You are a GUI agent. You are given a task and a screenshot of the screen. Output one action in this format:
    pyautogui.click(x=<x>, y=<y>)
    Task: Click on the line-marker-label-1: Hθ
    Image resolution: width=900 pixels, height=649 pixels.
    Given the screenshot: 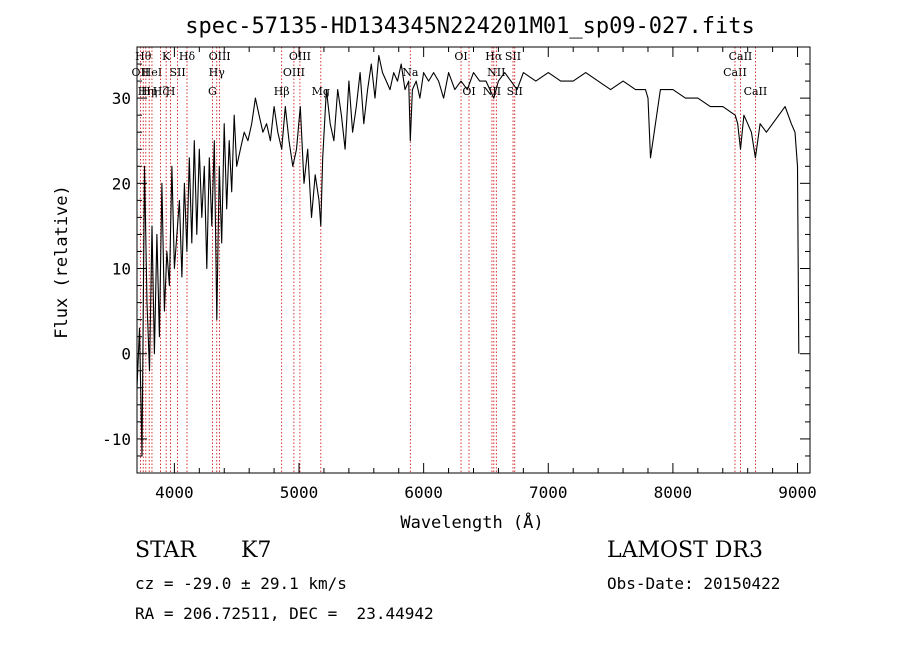 What is the action you would take?
    pyautogui.click(x=143, y=56)
    